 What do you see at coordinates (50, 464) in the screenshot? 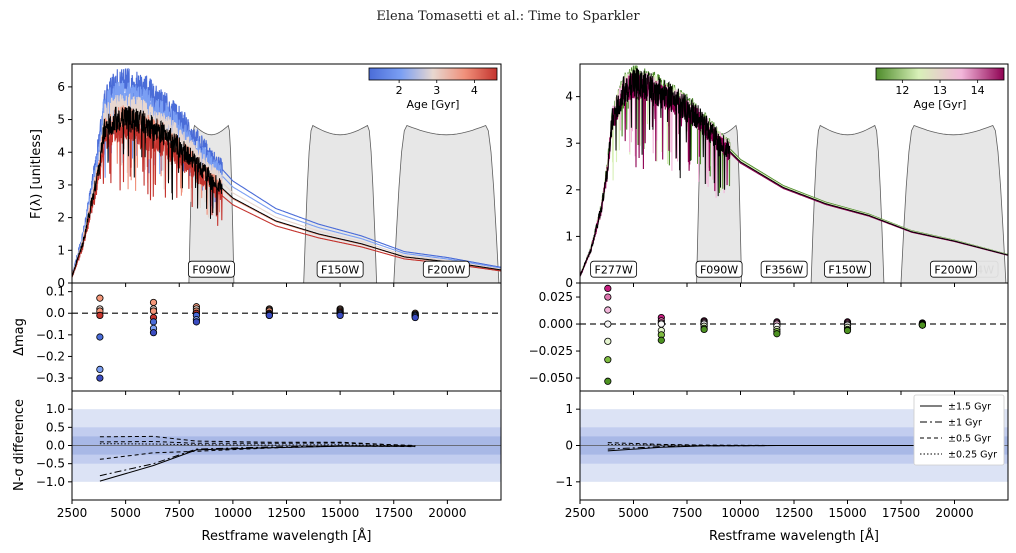
I see `nsigma-y-tick-label: −0.5` at bounding box center [50, 464].